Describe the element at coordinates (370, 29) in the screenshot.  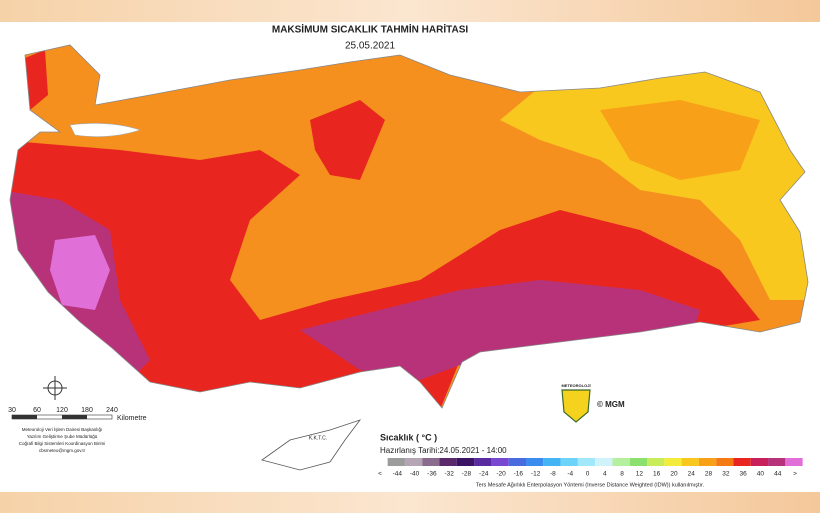
I see `map-title: MAKSİMUM SICAKLIK TAHMİN HARİTASI` at that location.